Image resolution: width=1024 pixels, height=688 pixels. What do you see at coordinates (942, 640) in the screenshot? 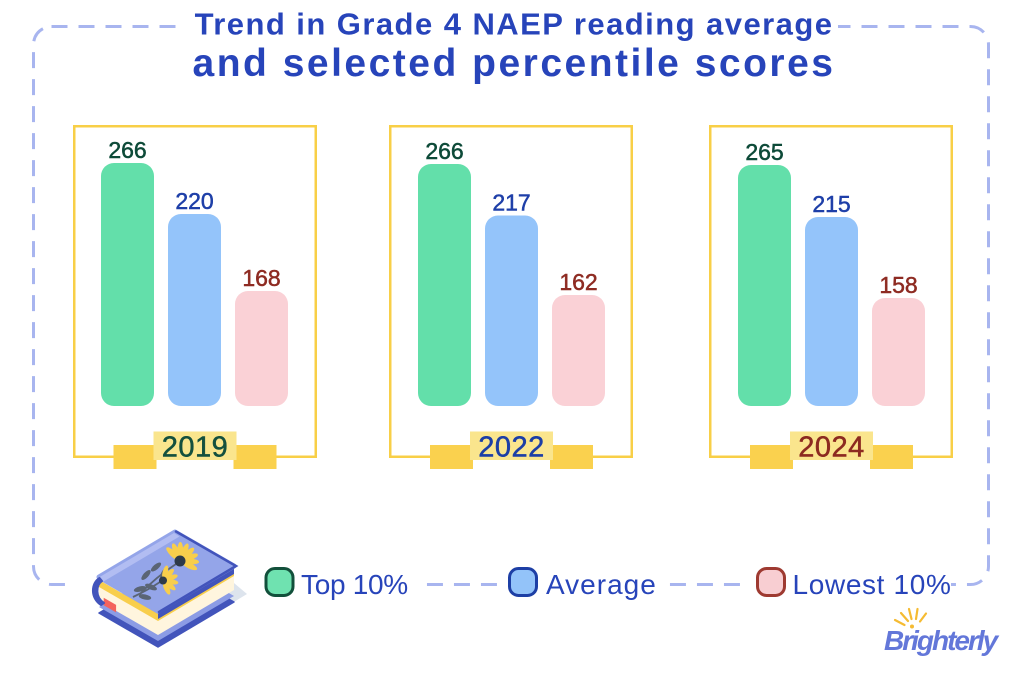
I see `svg-text: Brighterly` at bounding box center [942, 640].